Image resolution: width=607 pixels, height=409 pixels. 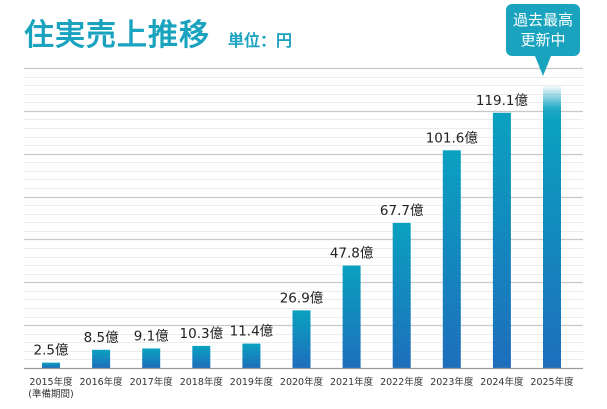 I want to click on value-label: 8.5億, so click(x=101, y=338).